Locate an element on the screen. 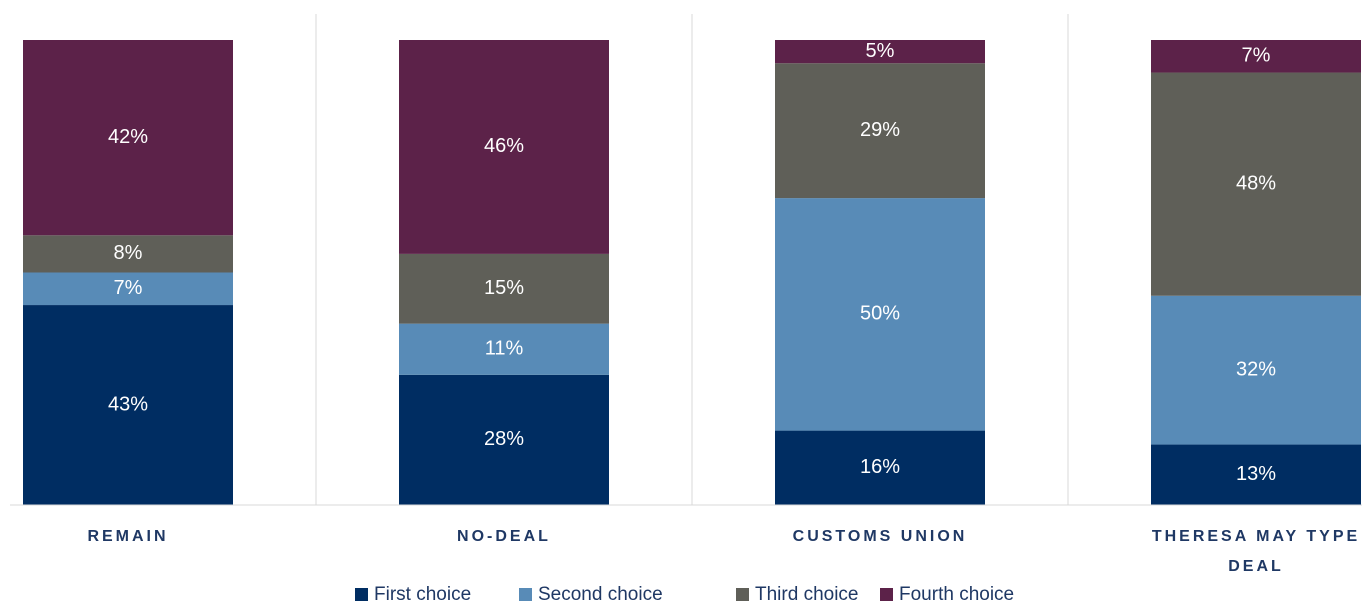 This screenshot has width=1362, height=604. value-label: 29% is located at coordinates (880, 130).